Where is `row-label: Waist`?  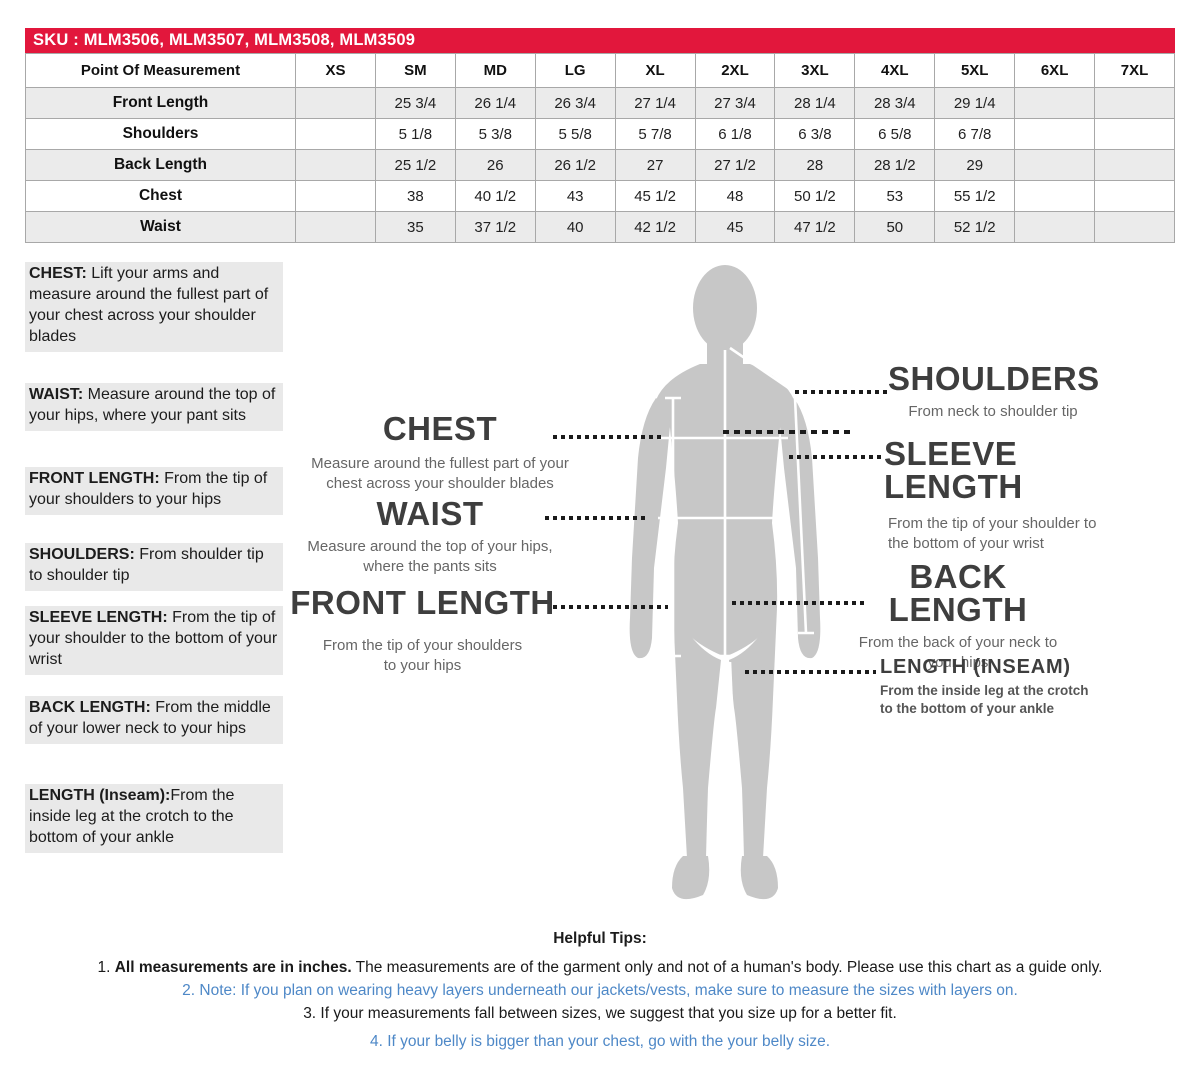
row-label: Waist is located at coordinates (160, 227).